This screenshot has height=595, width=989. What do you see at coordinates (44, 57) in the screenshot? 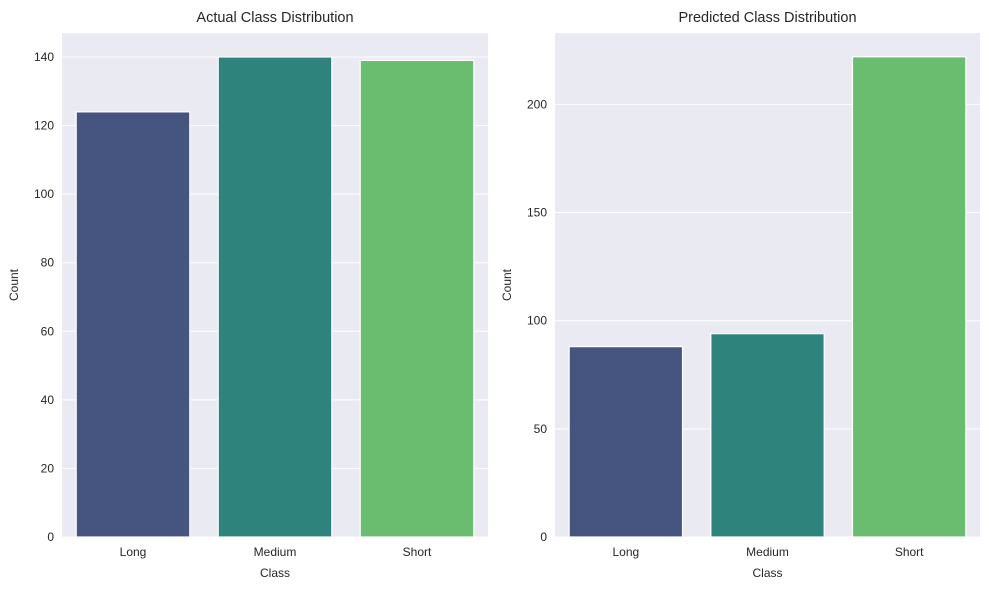
I see `y-tick-label: 140` at bounding box center [44, 57].